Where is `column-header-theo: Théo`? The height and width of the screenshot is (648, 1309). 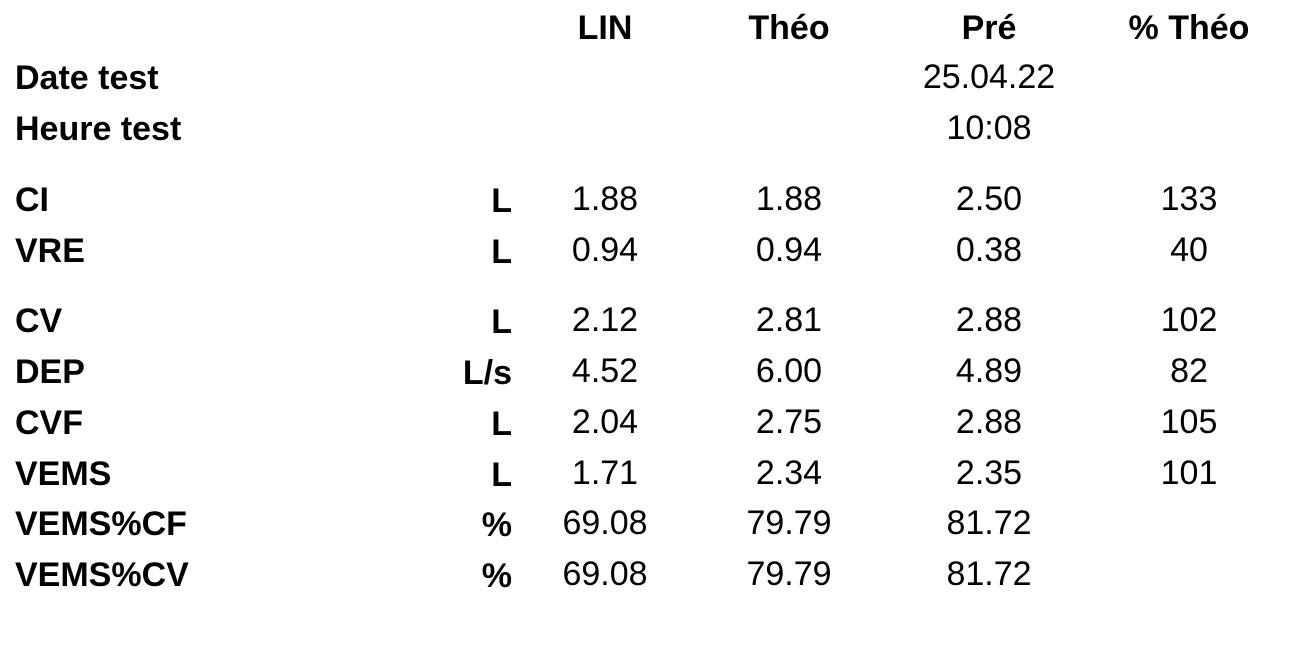
column-header-theo: Théo is located at coordinates (789, 28).